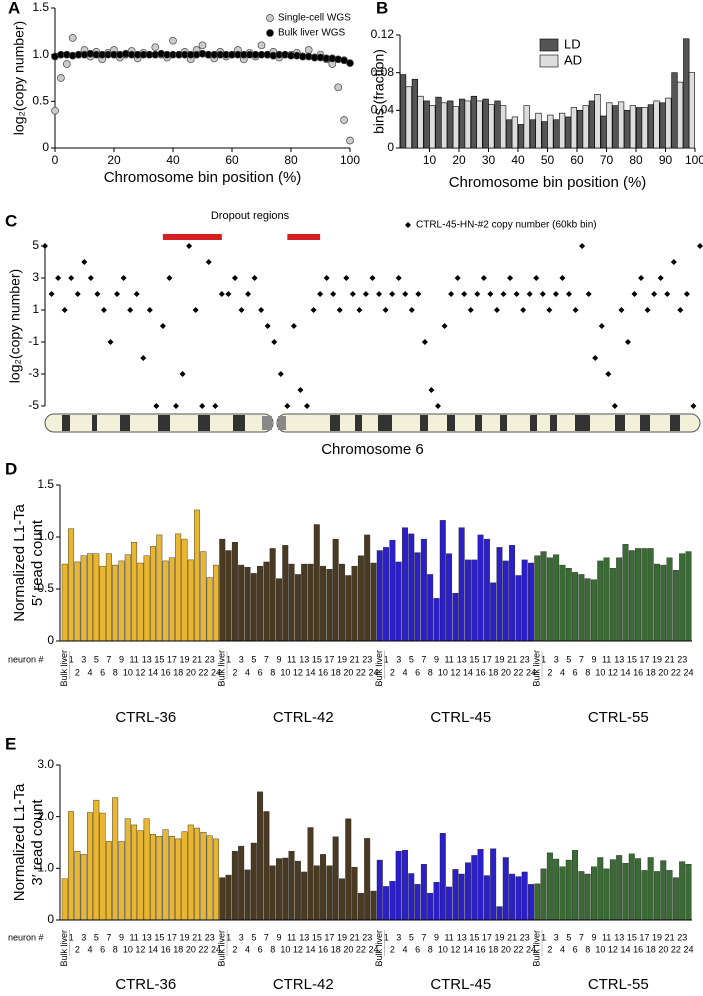  I want to click on group-label: CTRL-42, so click(303, 717).